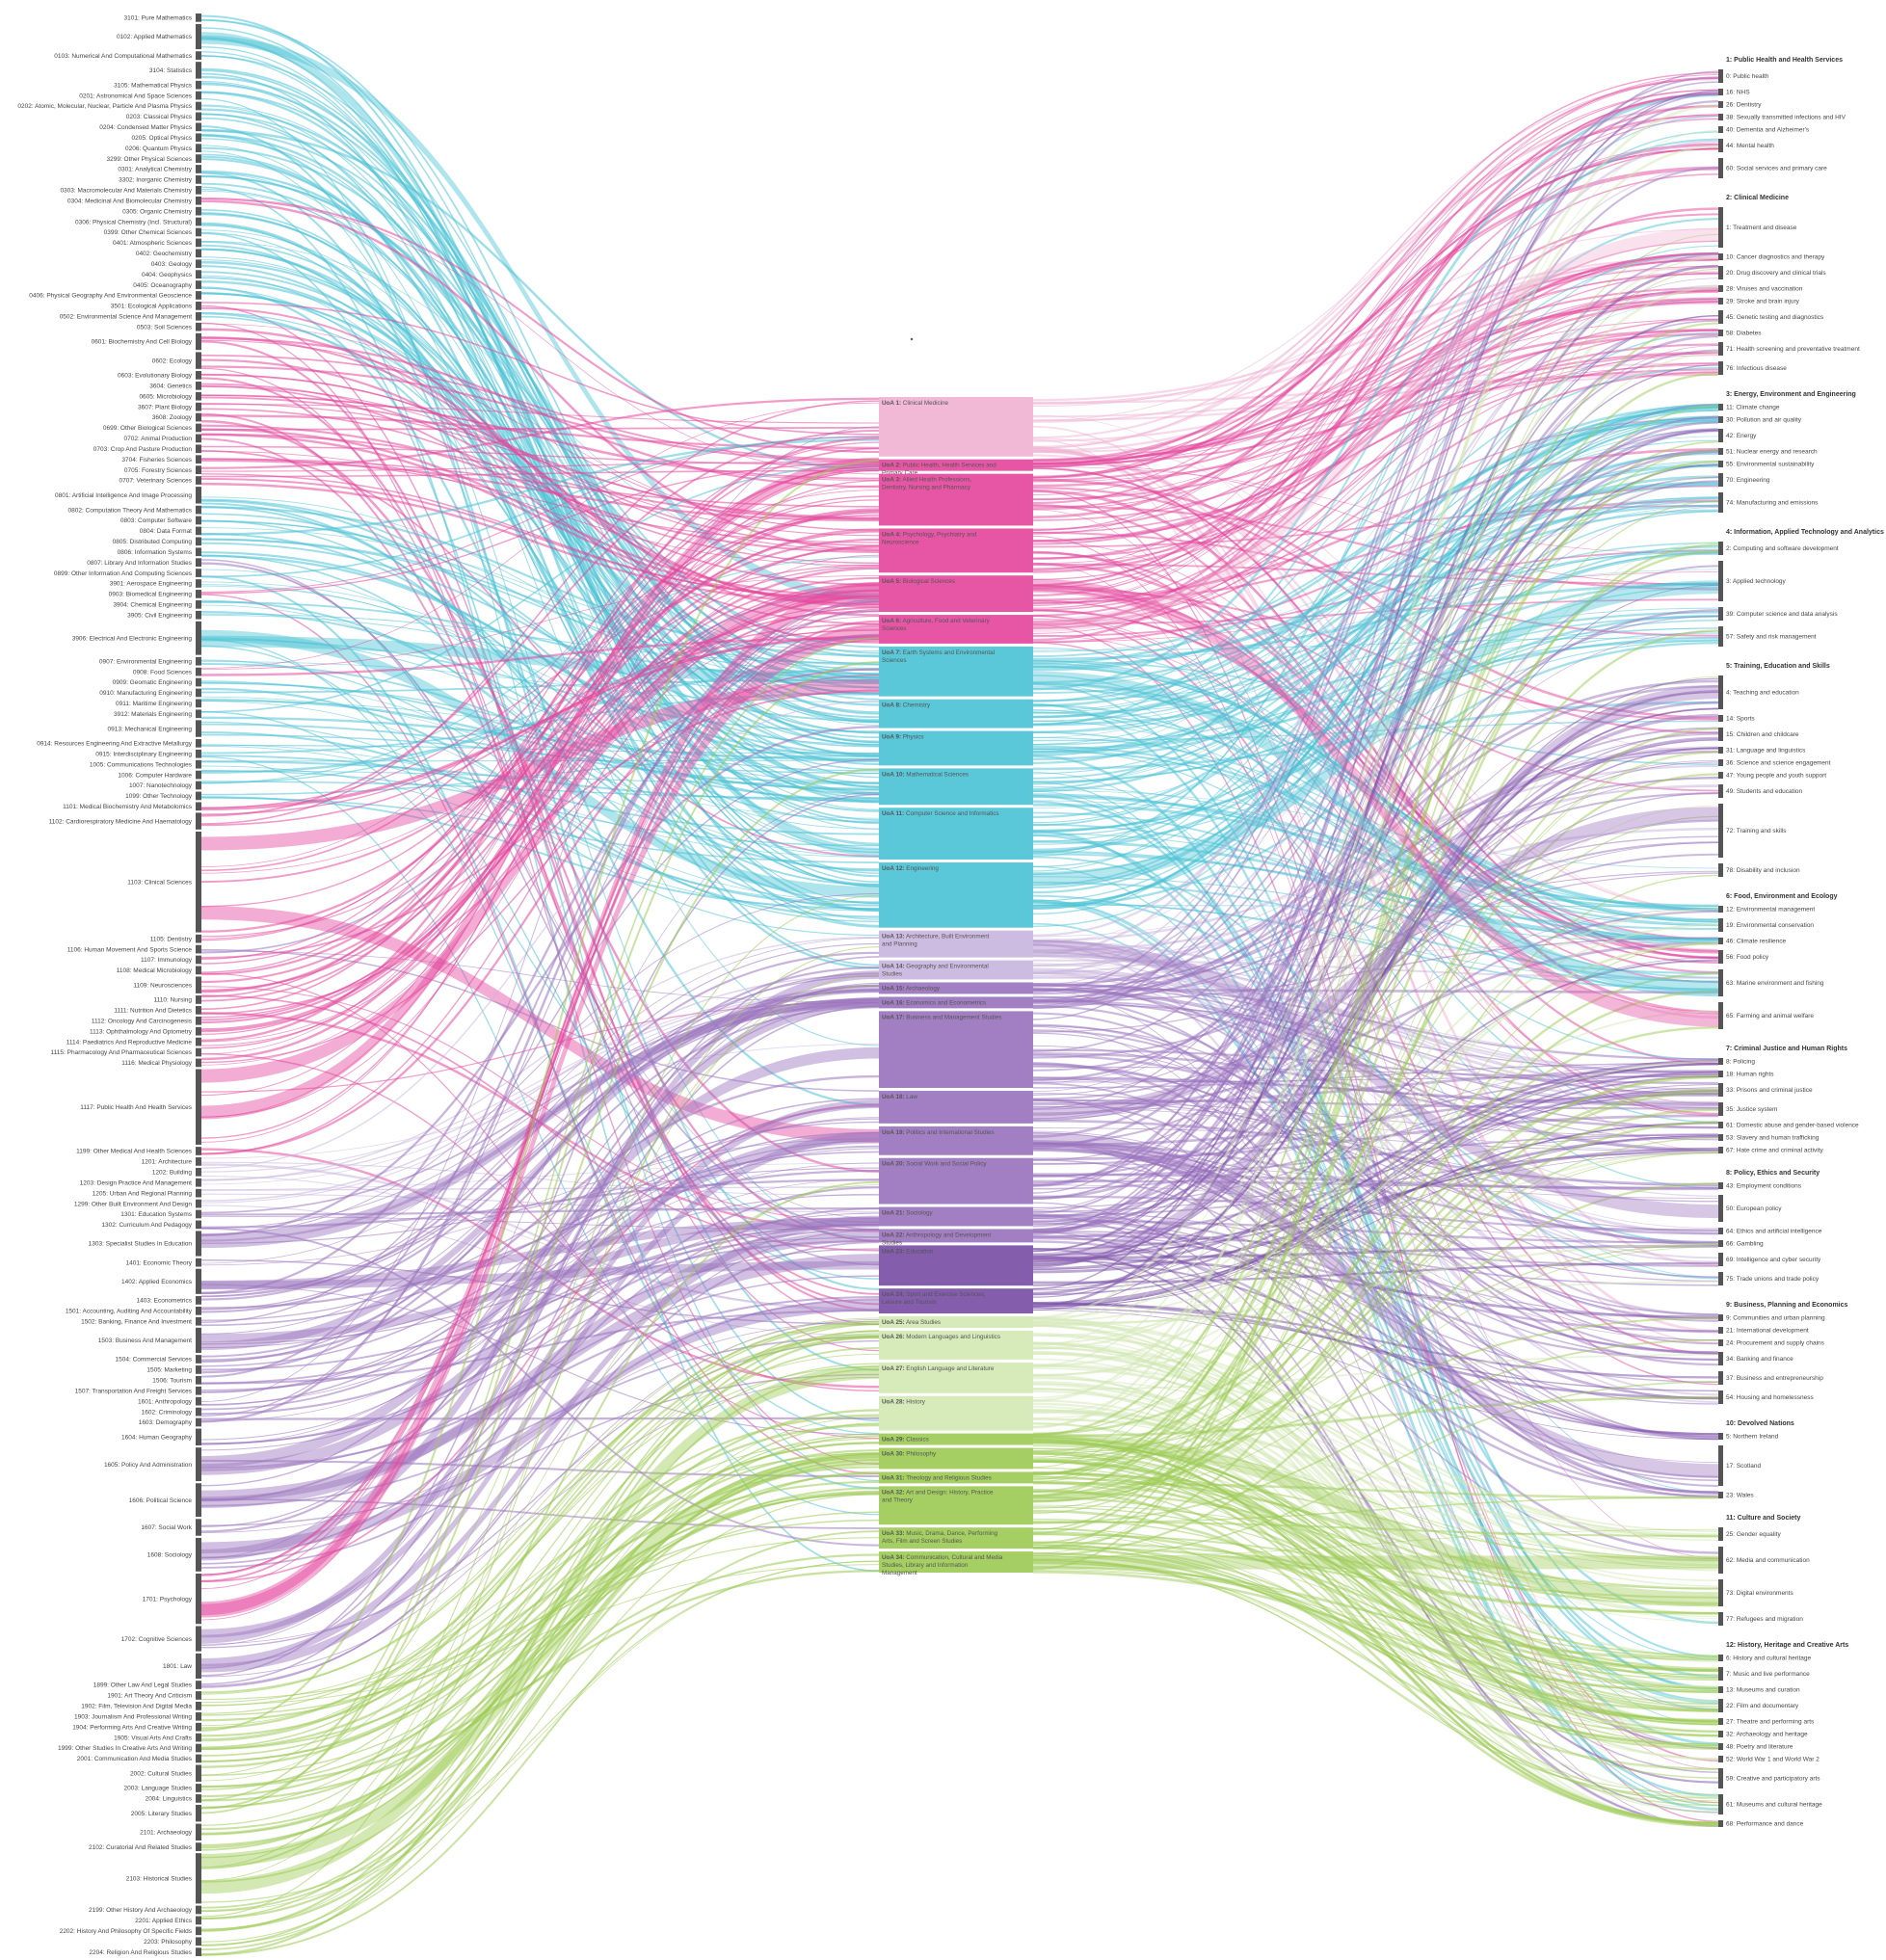 This screenshot has height=1960, width=1886. I want to click on right-node-label: 65: Farming and animal welfare, so click(1770, 1016).